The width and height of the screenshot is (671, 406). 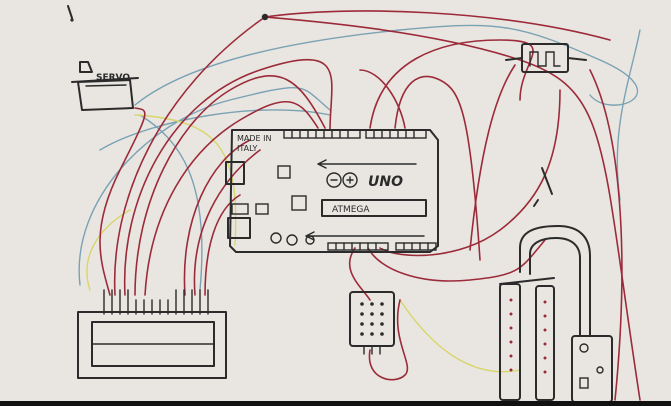 I want to click on sensor-module-board, so click(x=592, y=369).